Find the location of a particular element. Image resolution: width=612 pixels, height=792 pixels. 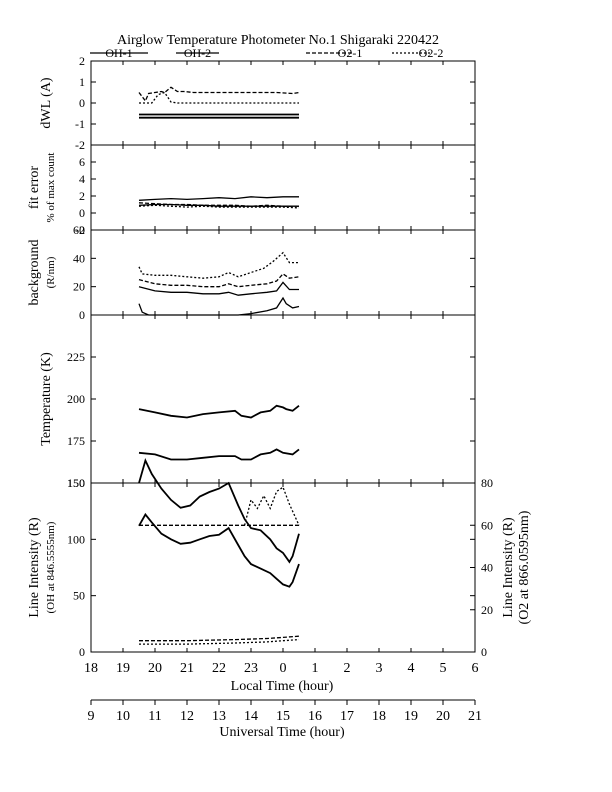

y-axis-label: dWL (A) is located at coordinates (46, 103).